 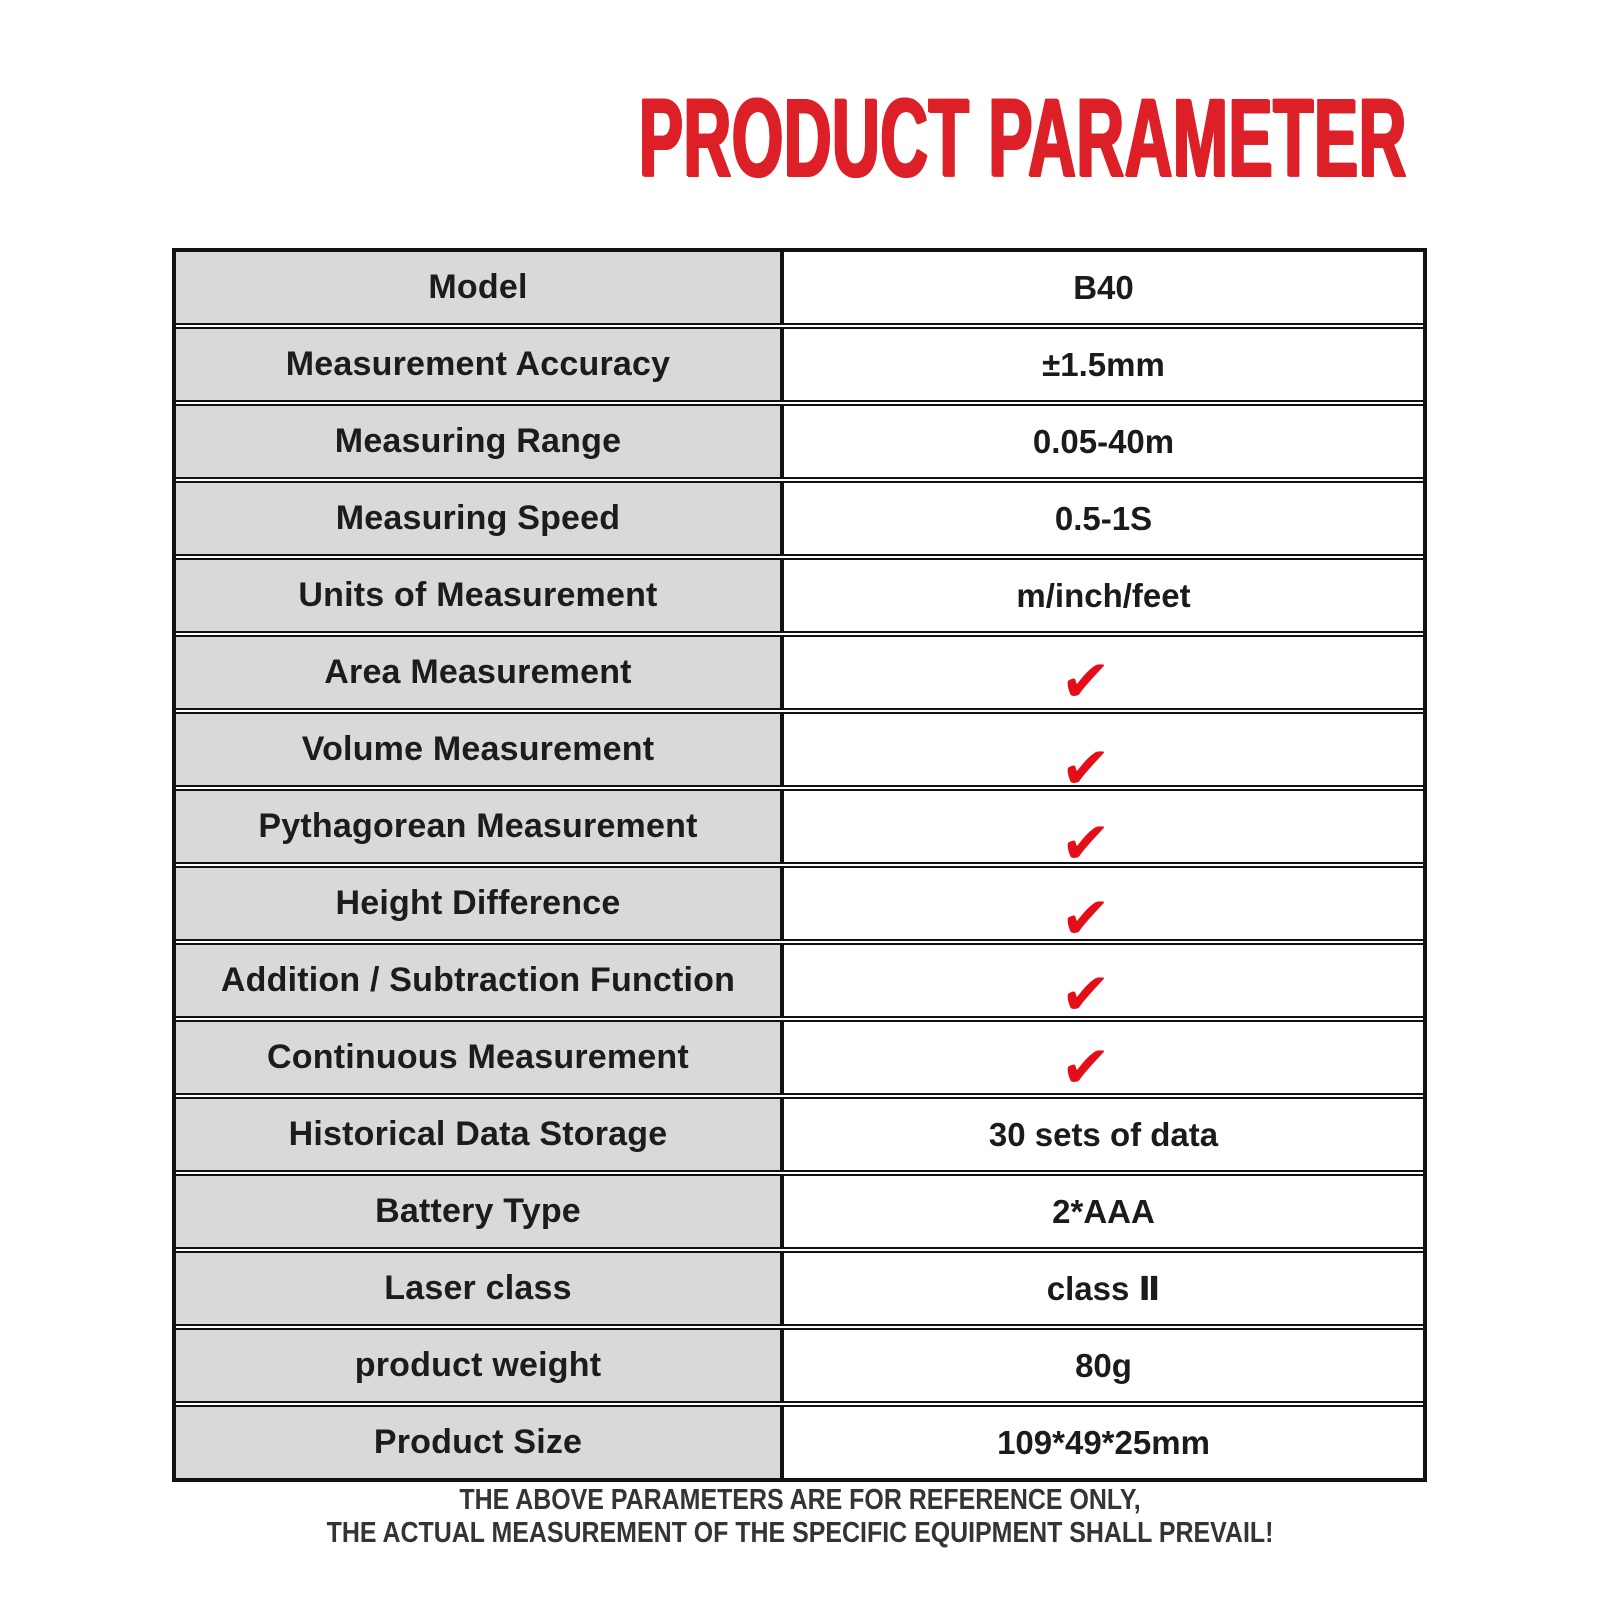 I want to click on table-row: Units of Measurement m/inch/feet, so click(x=799, y=595).